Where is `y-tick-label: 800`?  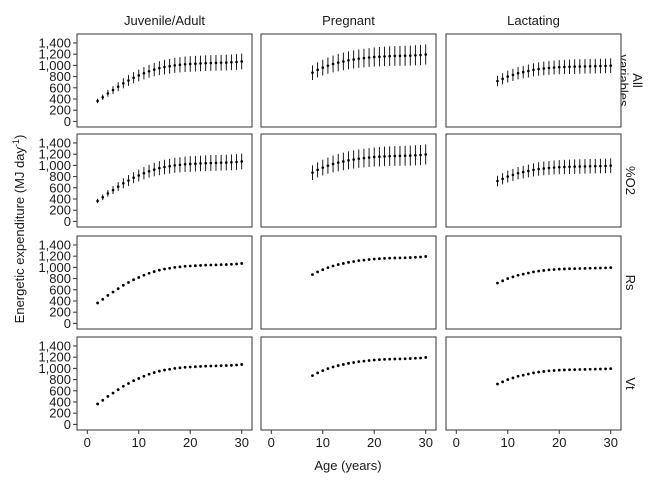
y-tick-label: 800 is located at coordinates (60, 278).